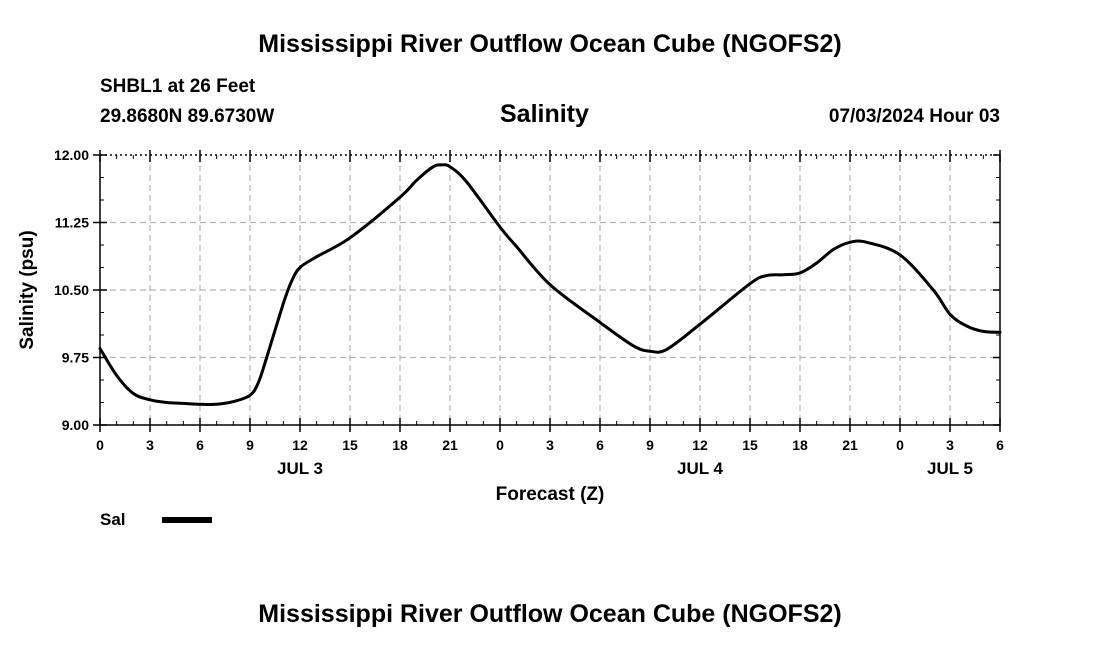 This screenshot has height=650, width=1100. Describe the element at coordinates (950, 468) in the screenshot. I see `date-label: JUL 5` at that location.